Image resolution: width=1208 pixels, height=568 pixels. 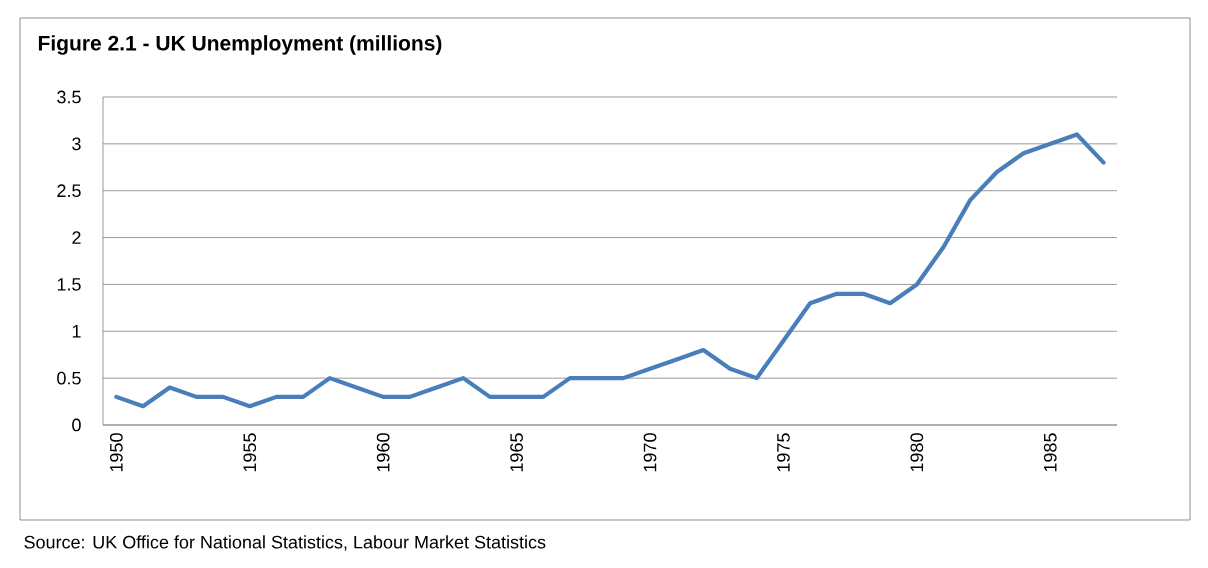 I want to click on y-tick-label: 1.5, so click(x=69, y=284).